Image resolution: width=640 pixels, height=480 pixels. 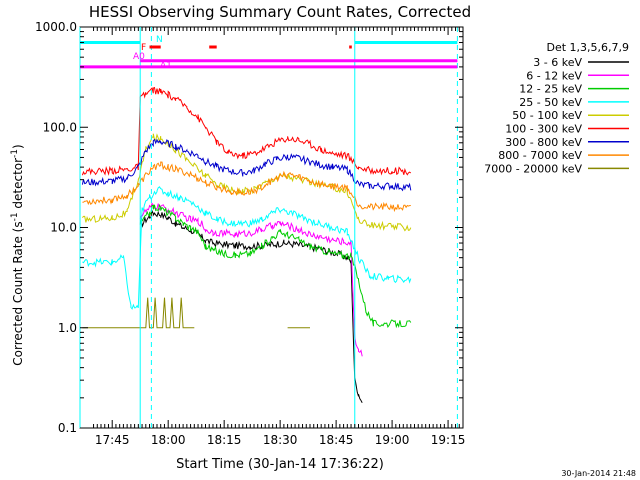 What do you see at coordinates (280, 464) in the screenshot?
I see `x-axis-label: Start Time (30-Jan-14 17:36:22)` at bounding box center [280, 464].